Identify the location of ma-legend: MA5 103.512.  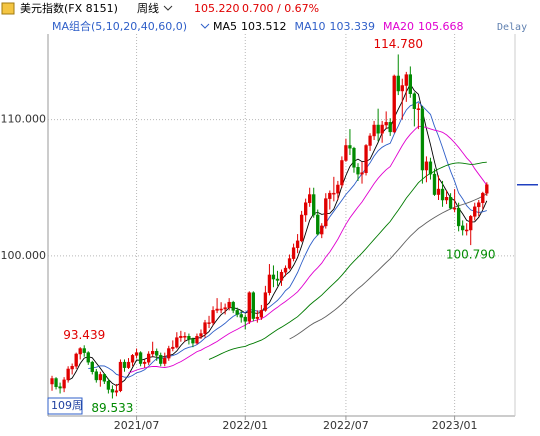
(250, 26).